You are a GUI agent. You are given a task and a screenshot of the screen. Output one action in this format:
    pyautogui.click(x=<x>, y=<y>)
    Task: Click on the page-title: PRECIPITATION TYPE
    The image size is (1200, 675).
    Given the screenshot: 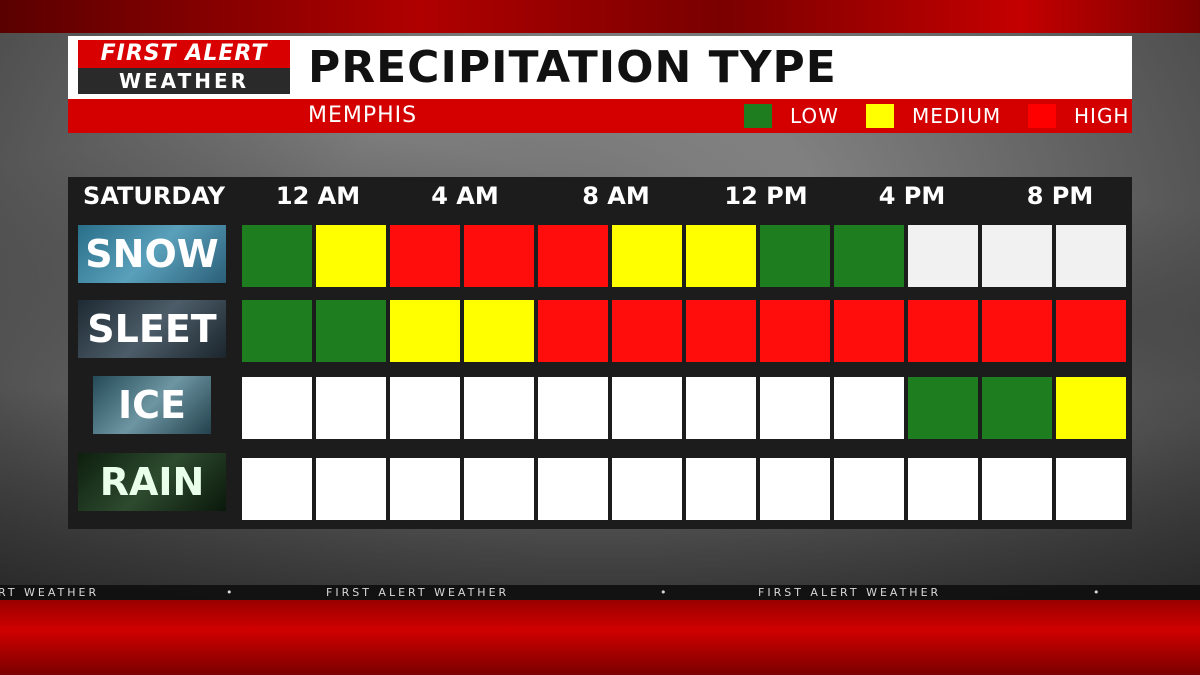 What is the action you would take?
    pyautogui.click(x=572, y=67)
    